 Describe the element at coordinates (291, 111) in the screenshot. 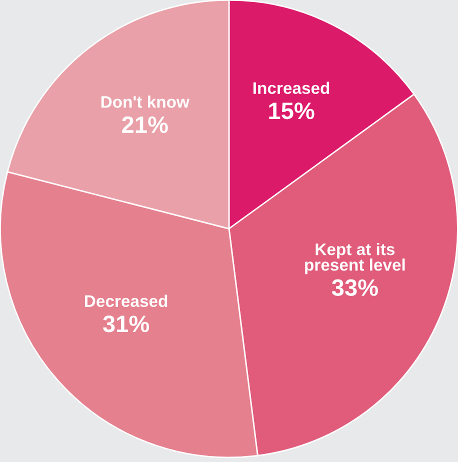

I see `data-label: 15%` at that location.